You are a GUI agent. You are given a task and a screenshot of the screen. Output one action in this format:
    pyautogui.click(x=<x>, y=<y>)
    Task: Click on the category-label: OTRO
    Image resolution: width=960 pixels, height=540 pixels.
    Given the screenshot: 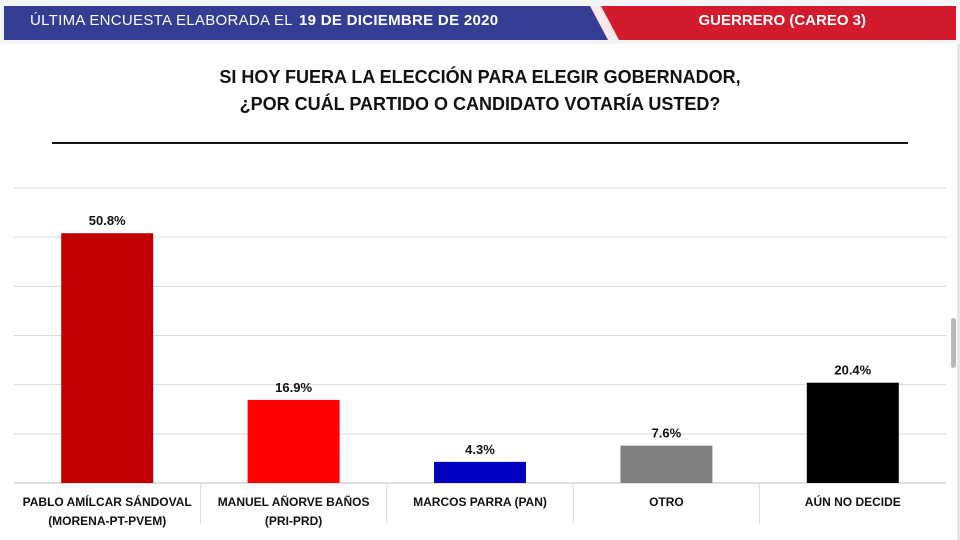 What is the action you would take?
    pyautogui.click(x=666, y=502)
    